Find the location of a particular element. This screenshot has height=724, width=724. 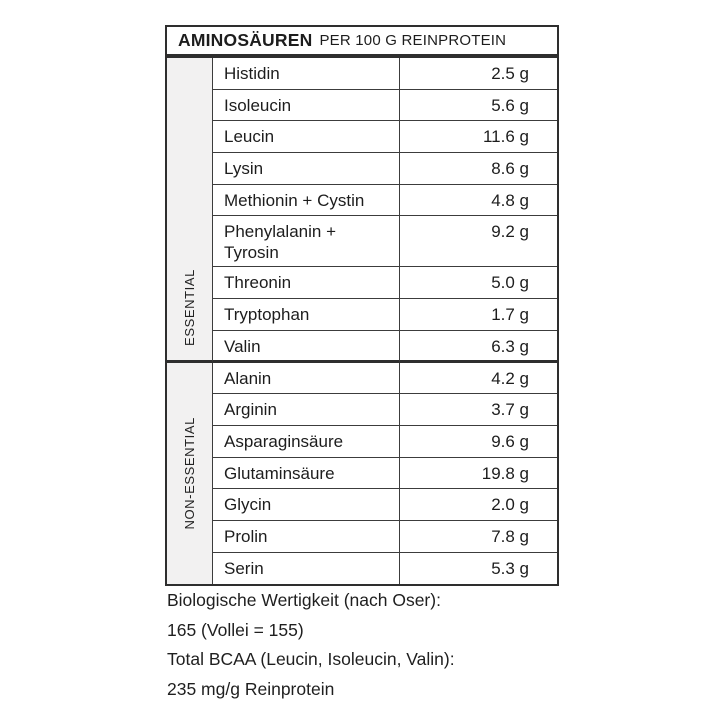

amino-value-glutaminsaeure: 19.8 g is located at coordinates (478, 474).